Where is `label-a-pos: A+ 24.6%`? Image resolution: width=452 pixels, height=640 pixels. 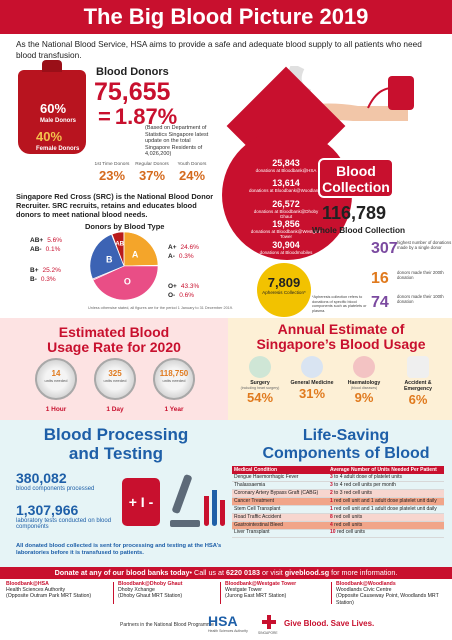
label-a-pos: A+ 24.6% is located at coordinates (183, 247).